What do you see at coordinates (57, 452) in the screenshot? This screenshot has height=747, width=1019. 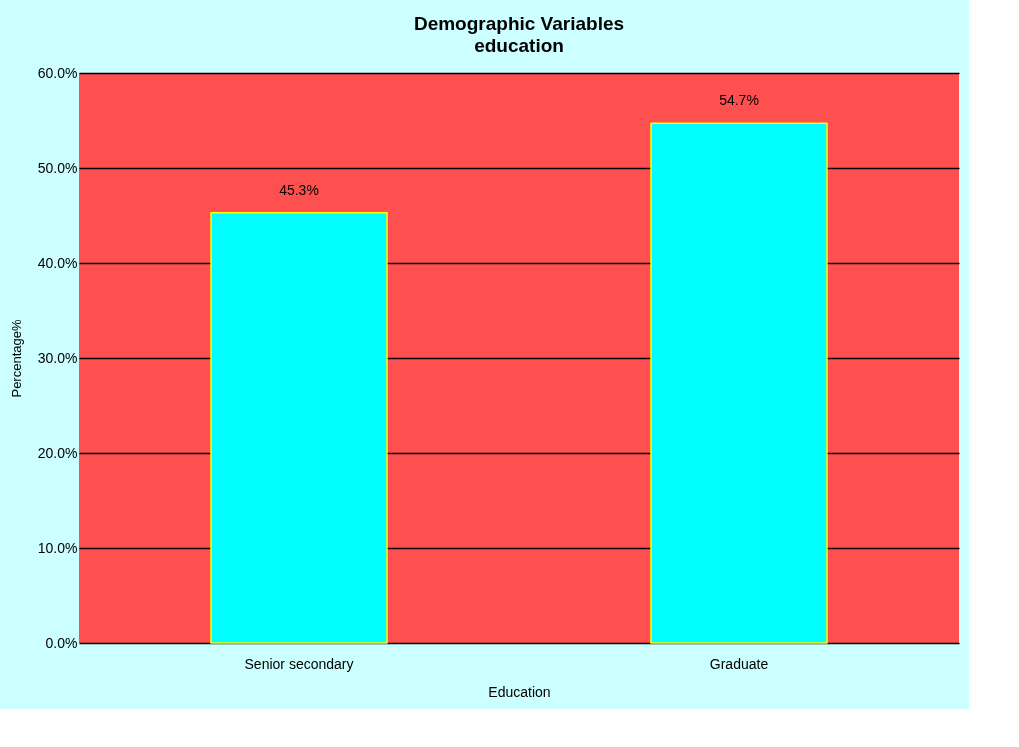 I see `y-tick-label: 20.0%` at bounding box center [57, 452].